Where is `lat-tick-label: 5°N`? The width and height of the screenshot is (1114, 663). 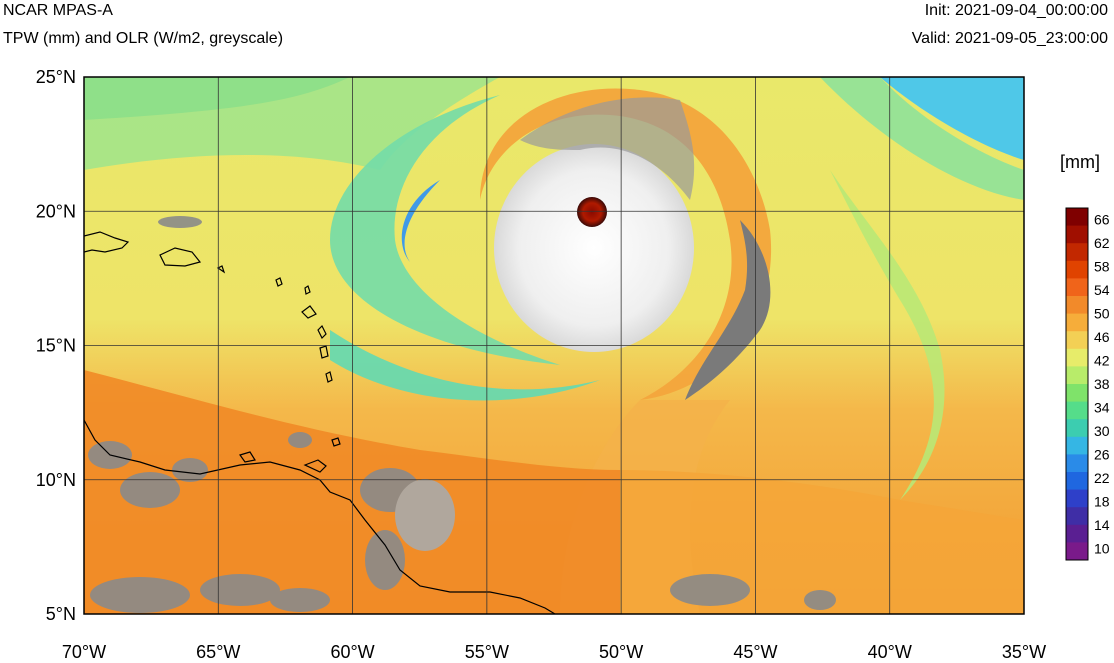 lat-tick-label: 5°N is located at coordinates (61, 614).